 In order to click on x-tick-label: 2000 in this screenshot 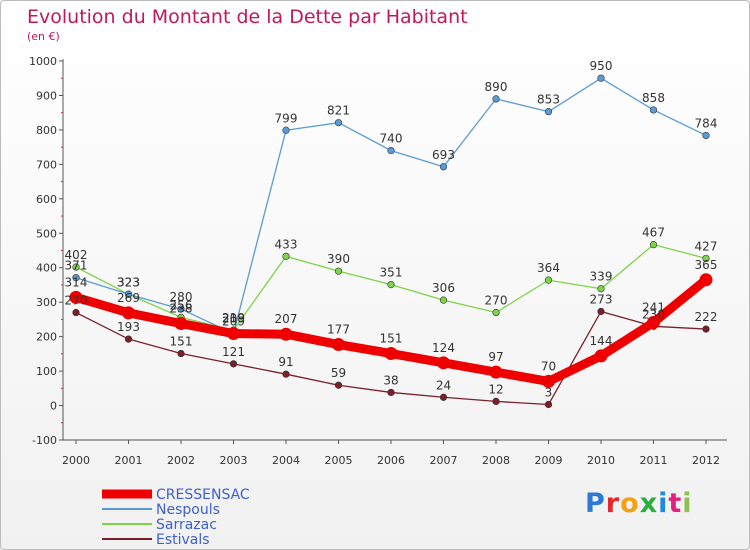, I will do `click(76, 460)`.